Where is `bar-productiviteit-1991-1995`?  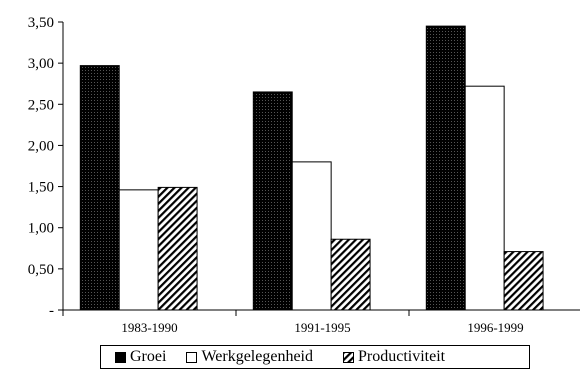 bar-productiviteit-1991-1995 is located at coordinates (350, 274).